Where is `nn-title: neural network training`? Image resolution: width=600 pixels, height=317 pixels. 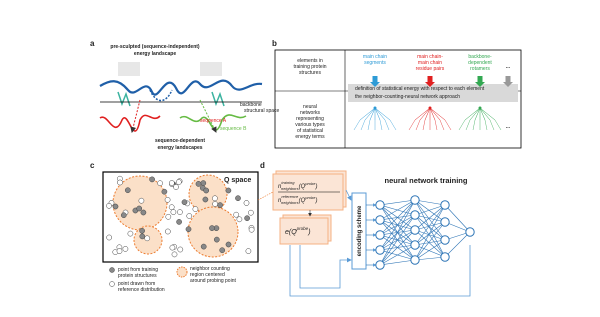
nn-title: neural network training is located at coordinates (426, 180).